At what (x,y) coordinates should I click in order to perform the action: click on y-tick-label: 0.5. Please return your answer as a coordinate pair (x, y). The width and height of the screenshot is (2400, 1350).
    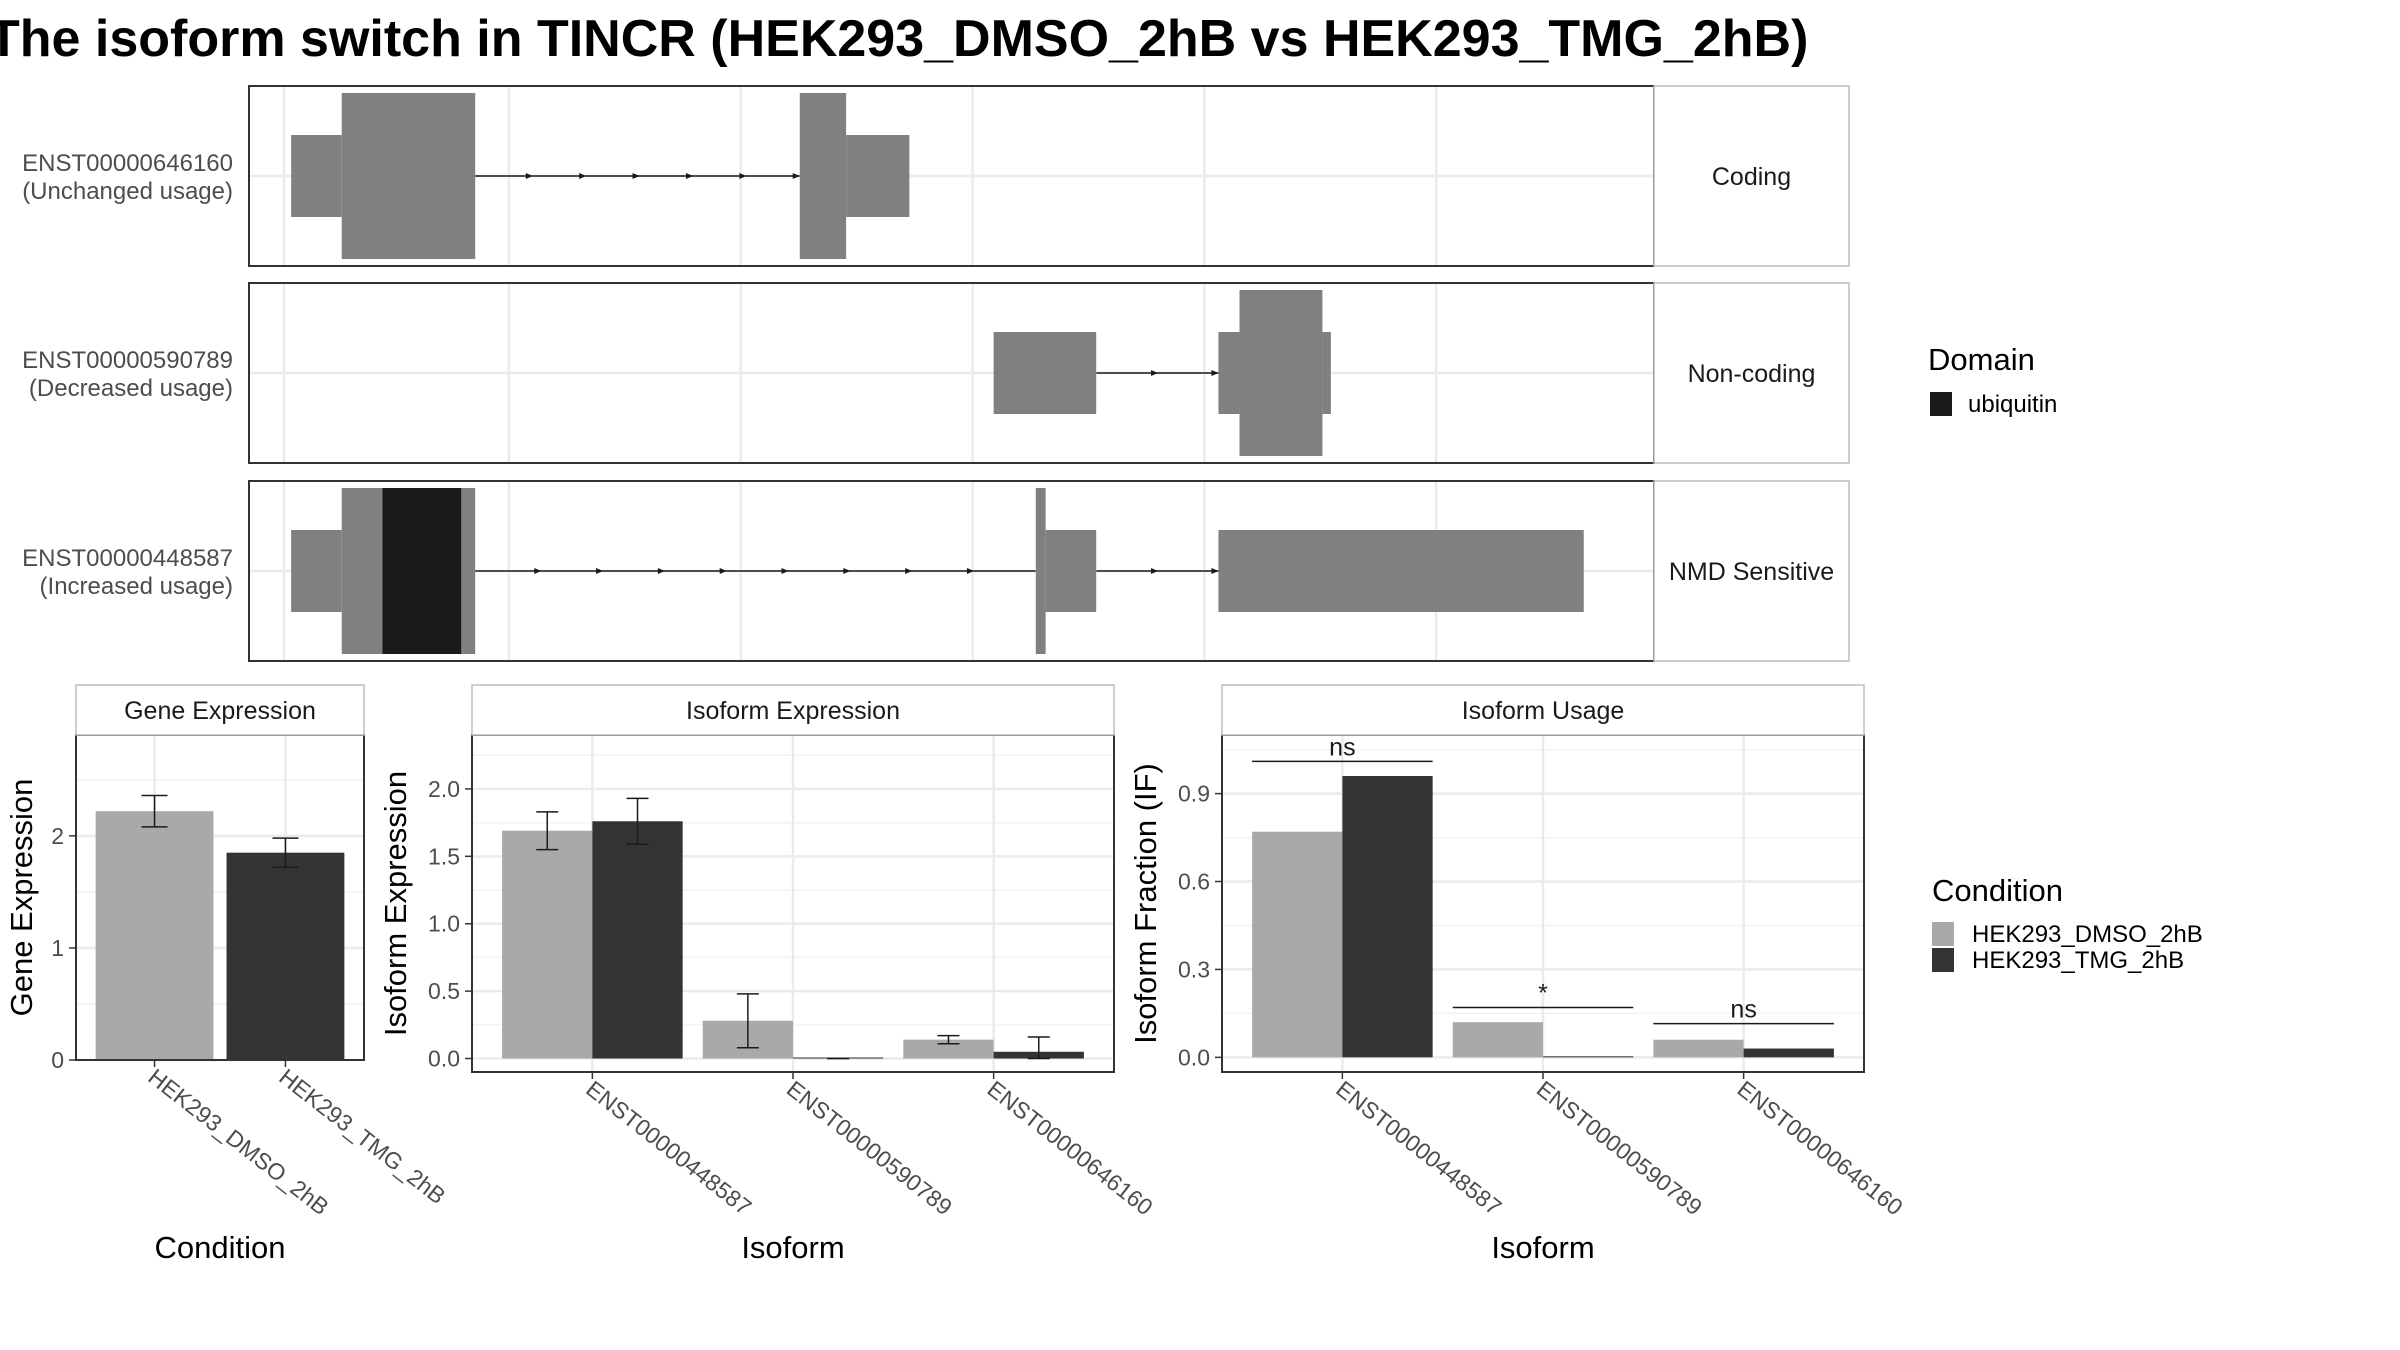
    Looking at the image, I should click on (444, 991).